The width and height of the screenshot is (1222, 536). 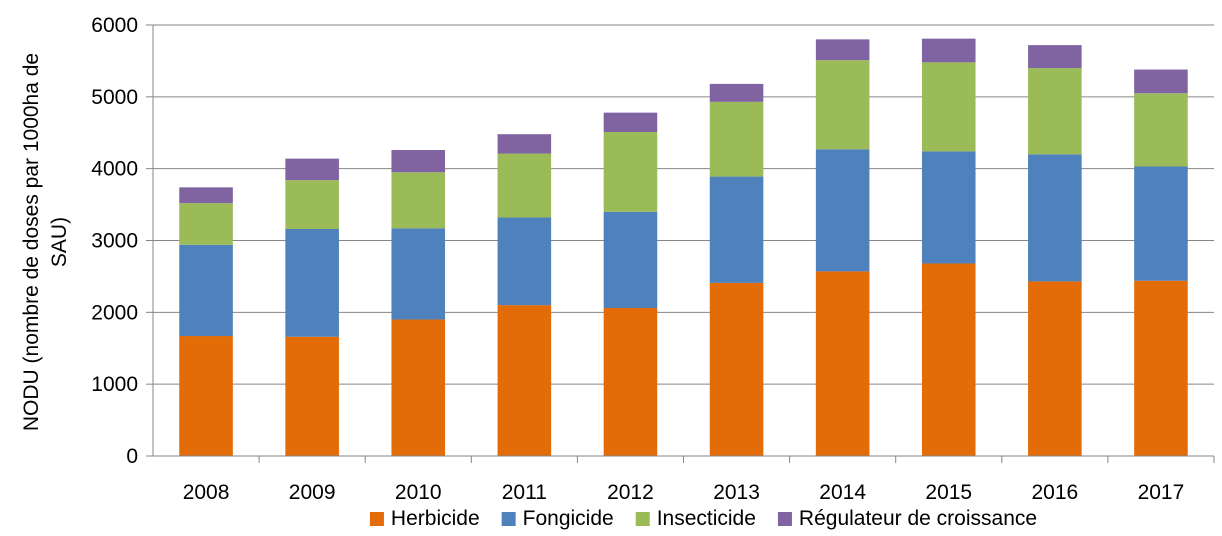 I want to click on bar-fongicide-2010, so click(x=418, y=274).